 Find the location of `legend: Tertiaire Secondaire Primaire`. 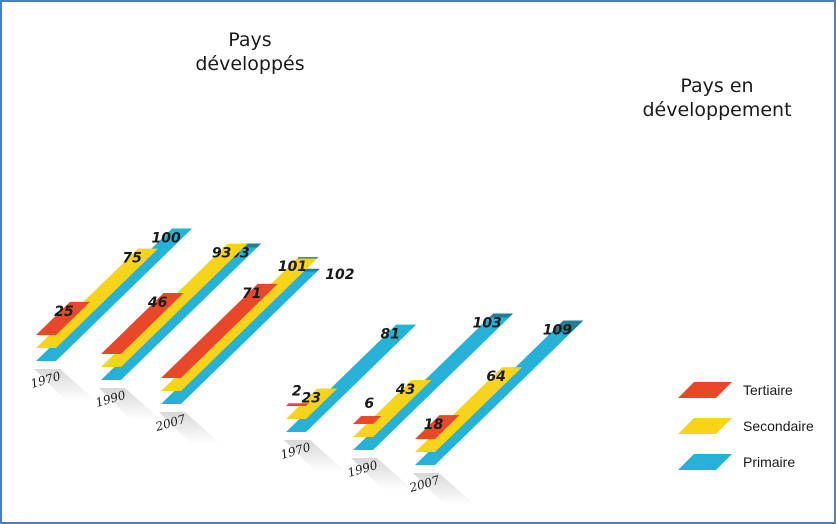

legend: Tertiaire Secondaire Primaire is located at coordinates (746, 426).